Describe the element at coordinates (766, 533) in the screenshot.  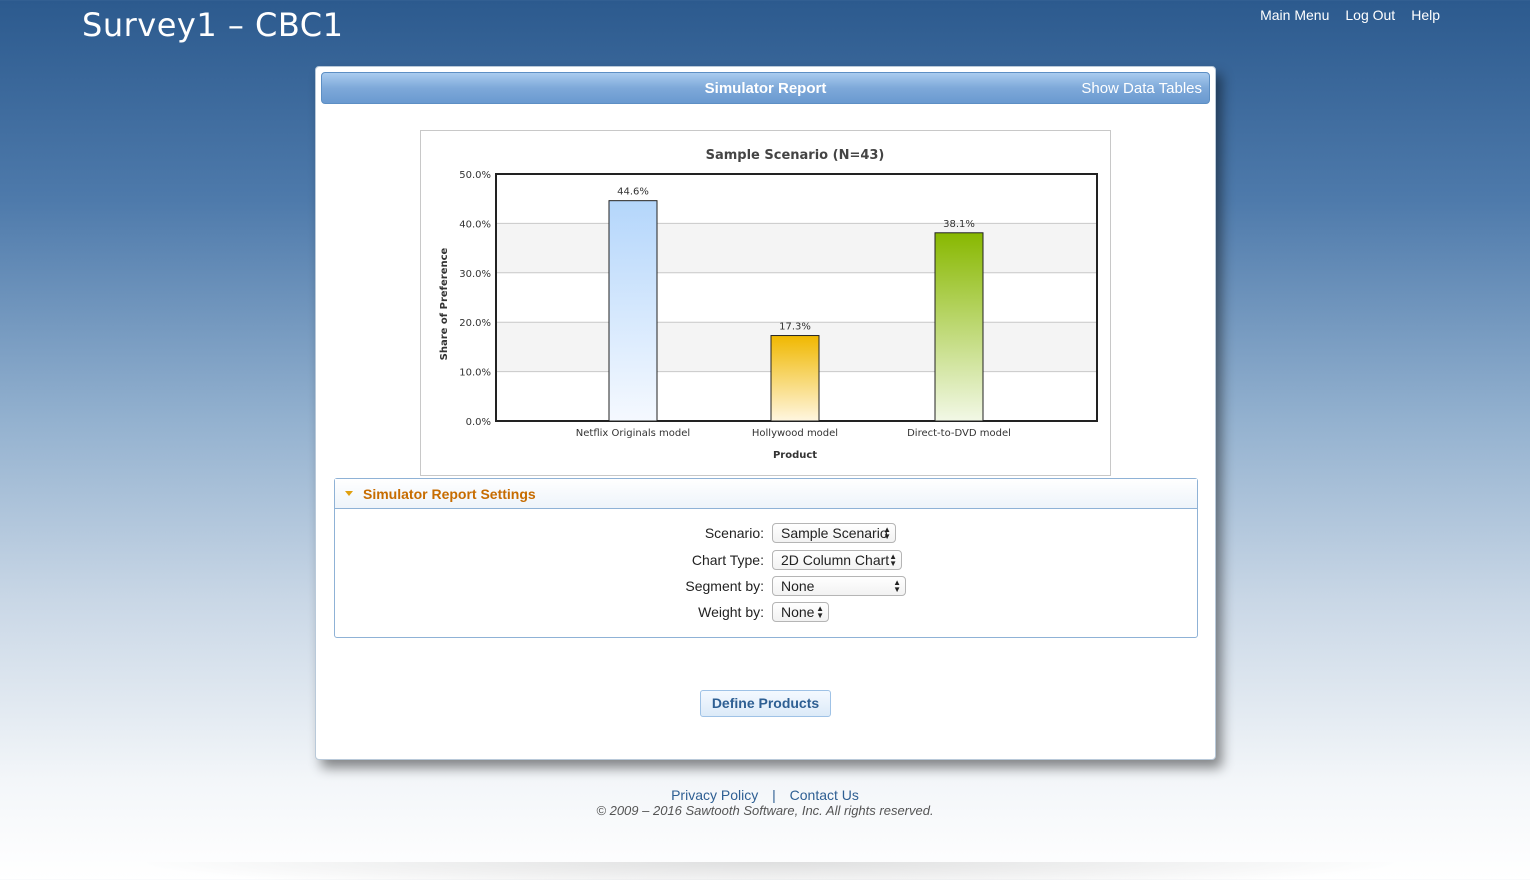
I see `scenario-row: Scenario: Sample Scenario ▲ ▼` at that location.